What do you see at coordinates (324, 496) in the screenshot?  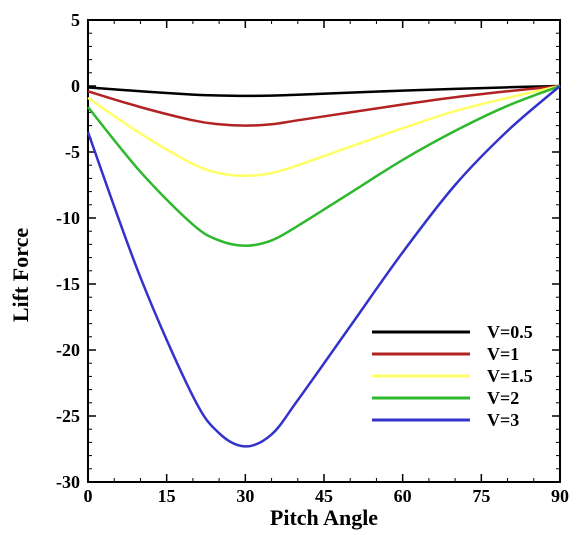 I see `x-tick-label: 45` at bounding box center [324, 496].